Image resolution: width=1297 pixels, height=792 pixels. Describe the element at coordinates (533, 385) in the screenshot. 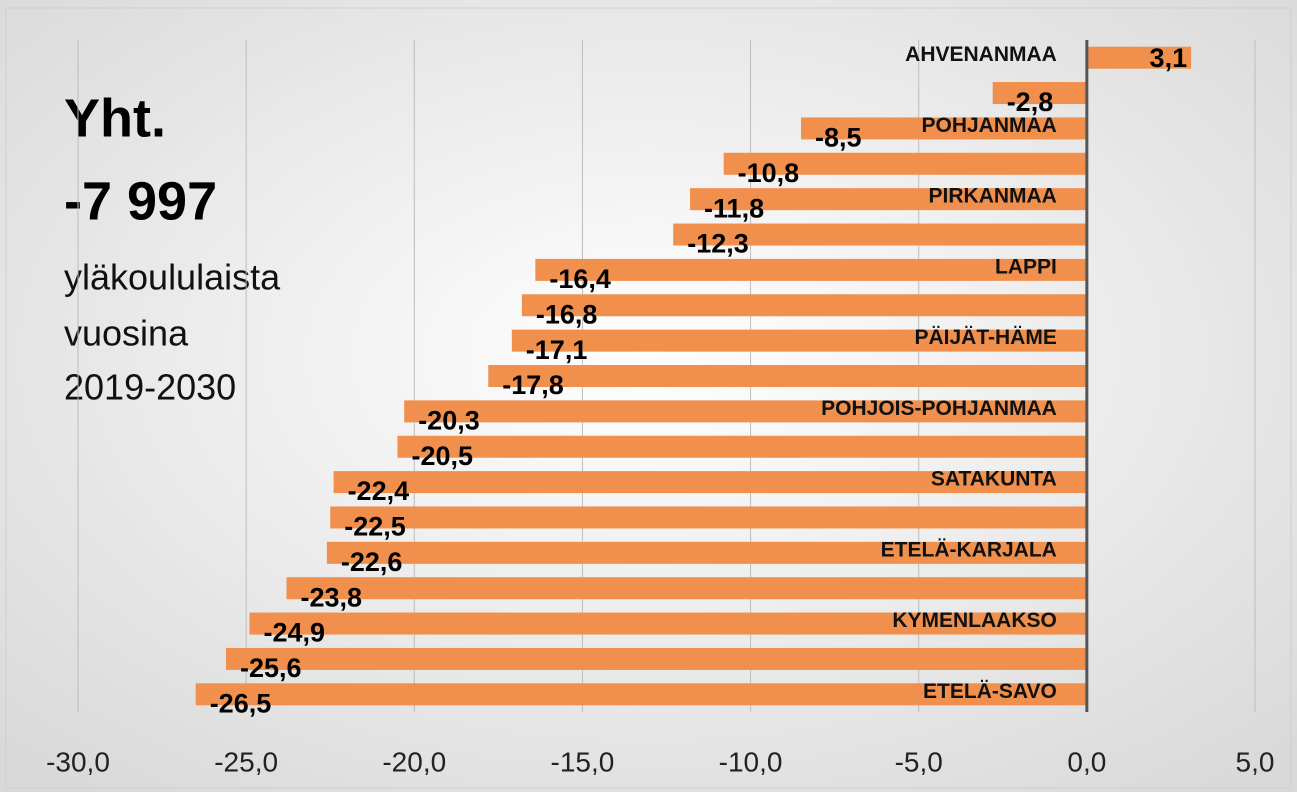

I see `value-label: -17,8` at that location.